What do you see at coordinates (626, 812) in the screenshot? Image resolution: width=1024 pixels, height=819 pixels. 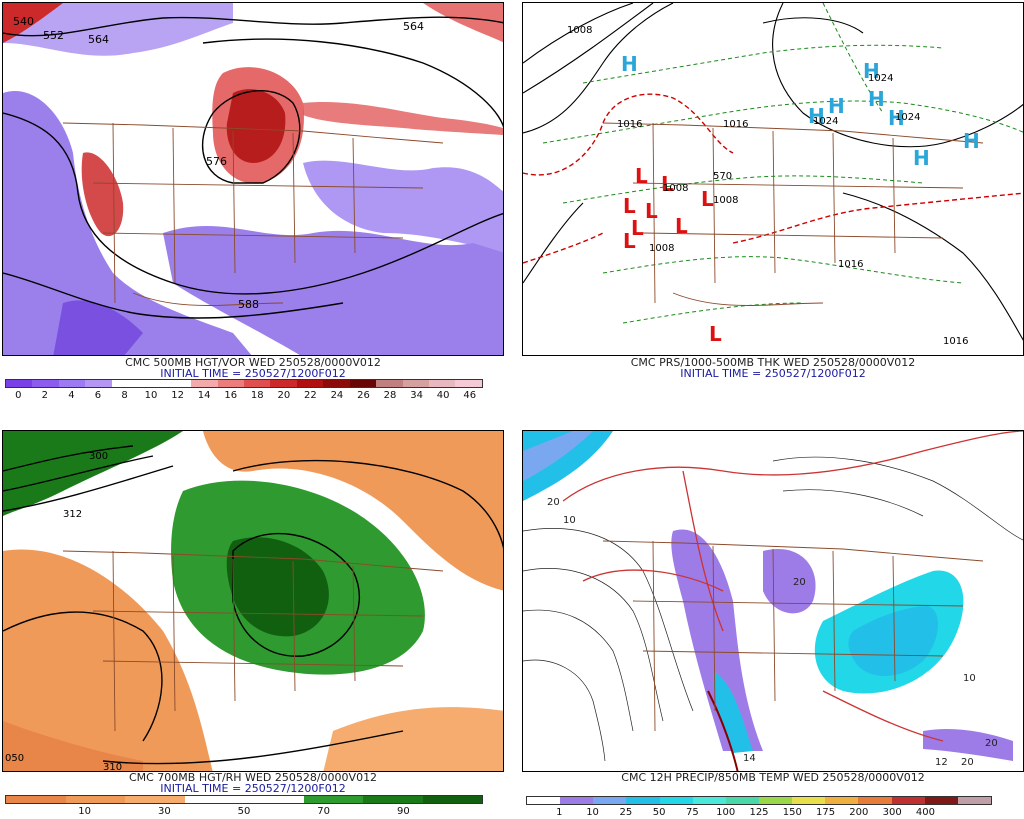 I see `colorbar-tick-label: 25` at bounding box center [626, 812].